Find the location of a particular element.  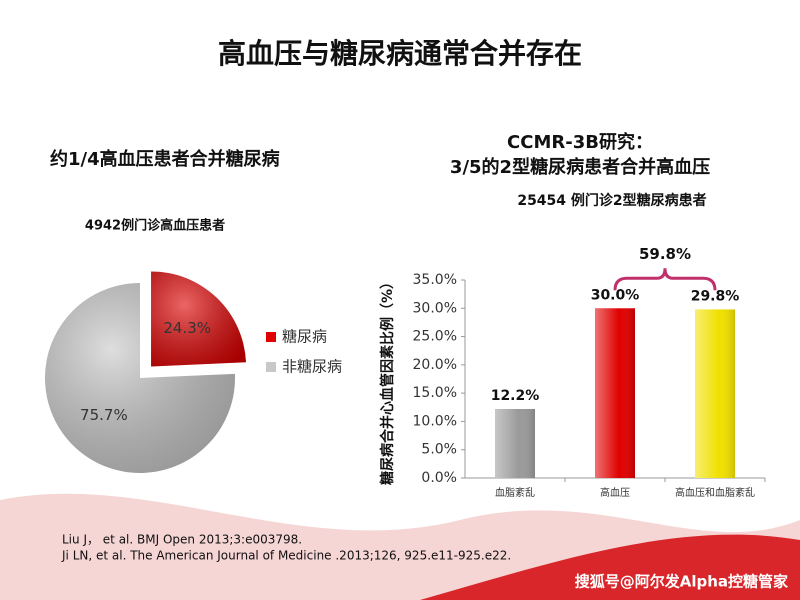

ribbon is located at coordinates (610, 567).